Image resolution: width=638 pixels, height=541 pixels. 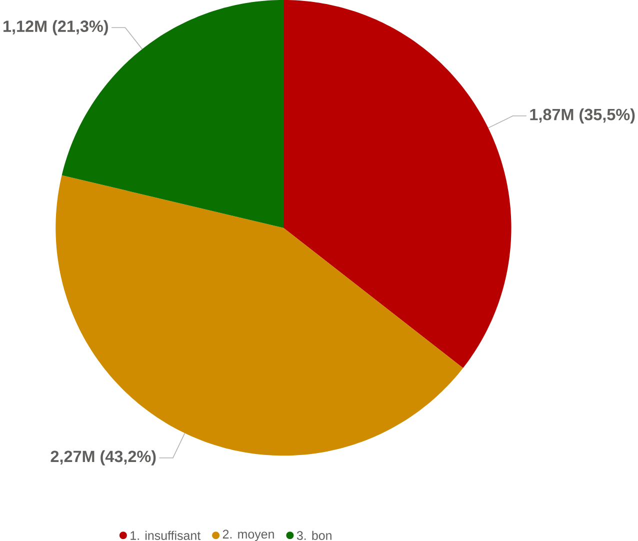 What do you see at coordinates (314, 535) in the screenshot?
I see `legend-label: 3. bon` at bounding box center [314, 535].